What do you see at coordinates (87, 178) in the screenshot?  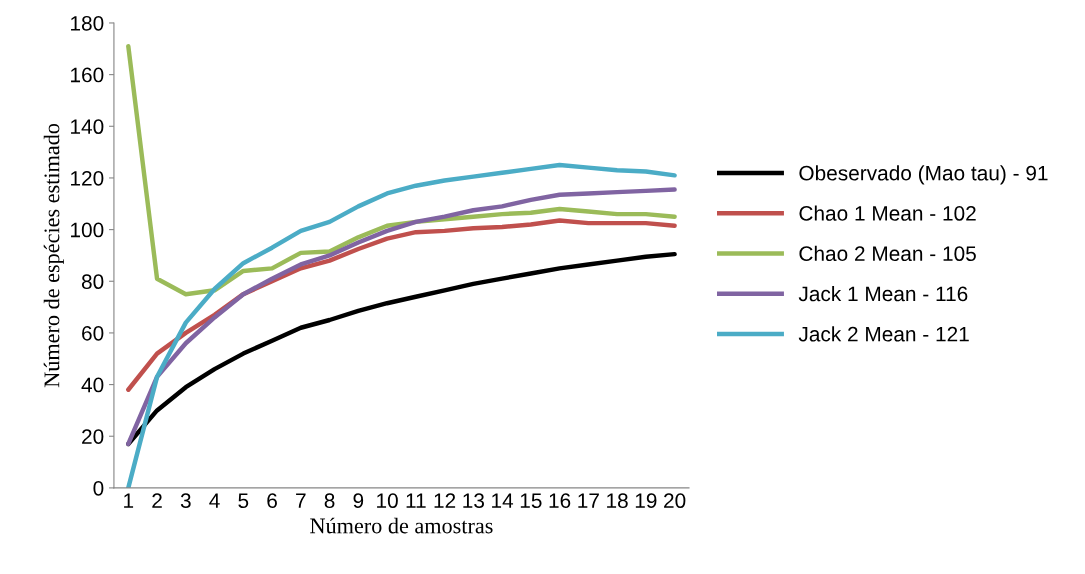 I see `y-tick-label: 120` at bounding box center [87, 178].